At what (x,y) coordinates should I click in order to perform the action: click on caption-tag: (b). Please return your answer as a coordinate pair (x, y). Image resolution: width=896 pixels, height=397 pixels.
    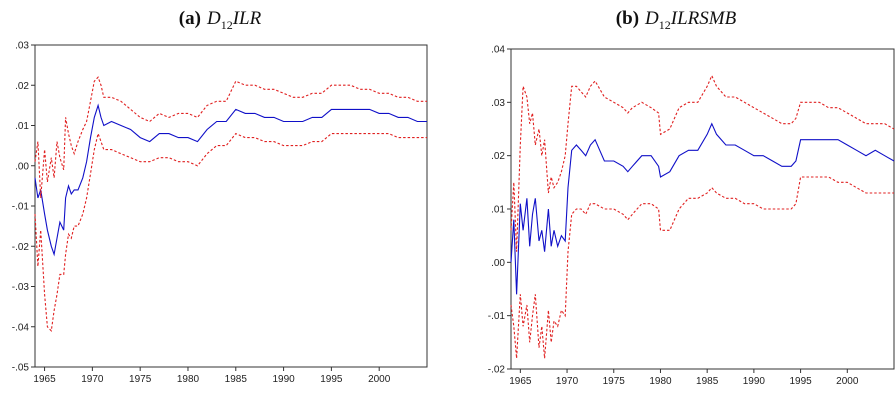
    Looking at the image, I should click on (627, 18).